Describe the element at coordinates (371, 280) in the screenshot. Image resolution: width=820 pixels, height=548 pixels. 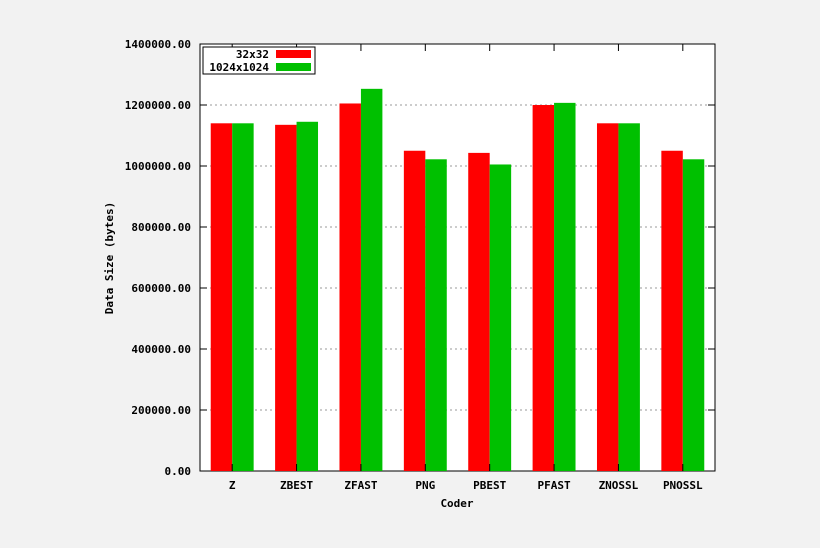
I see `bar-zfast-1024x1024` at that location.